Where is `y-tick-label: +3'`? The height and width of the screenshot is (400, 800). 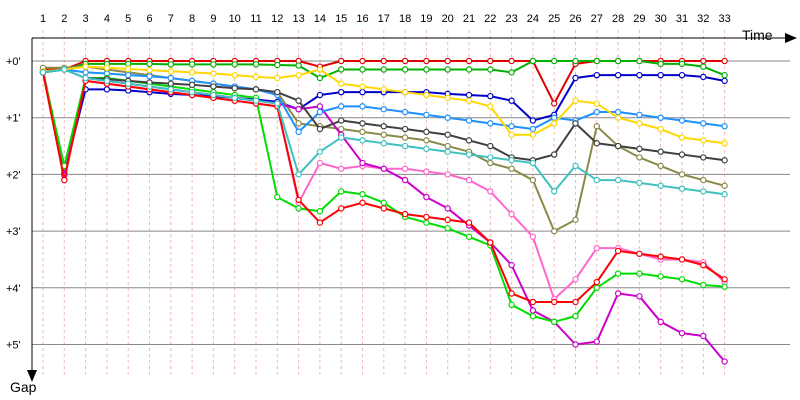 y-tick-label: +3' is located at coordinates (13, 232).